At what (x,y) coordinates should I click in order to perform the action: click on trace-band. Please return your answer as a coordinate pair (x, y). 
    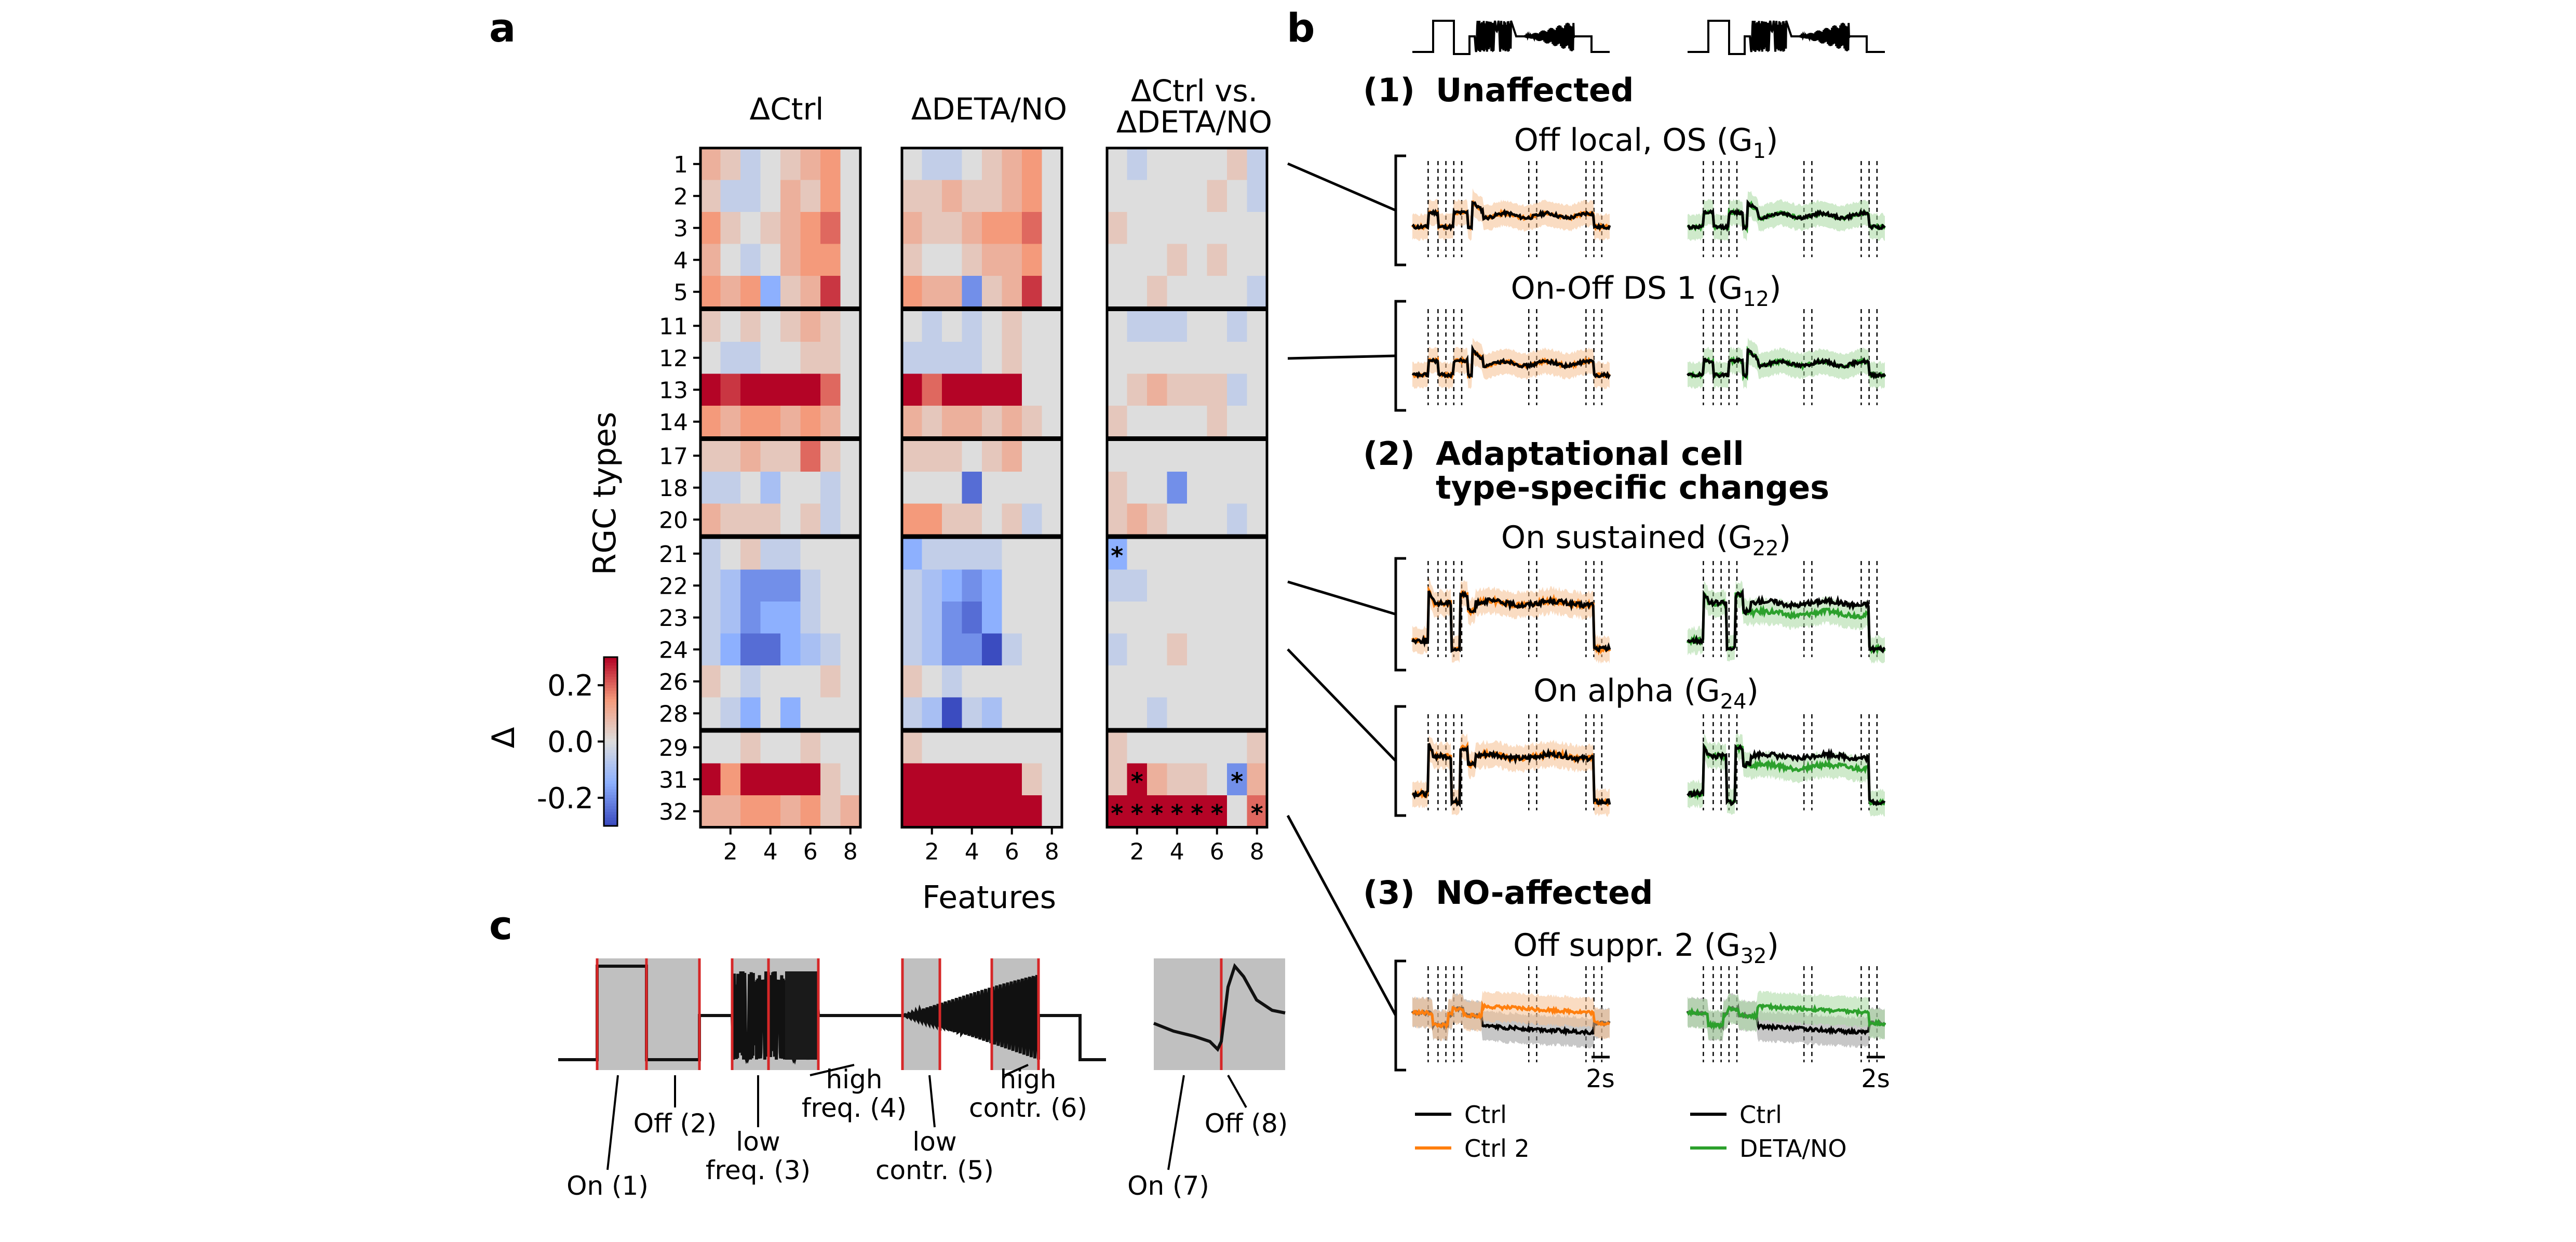
    Looking at the image, I should click on (1511, 620).